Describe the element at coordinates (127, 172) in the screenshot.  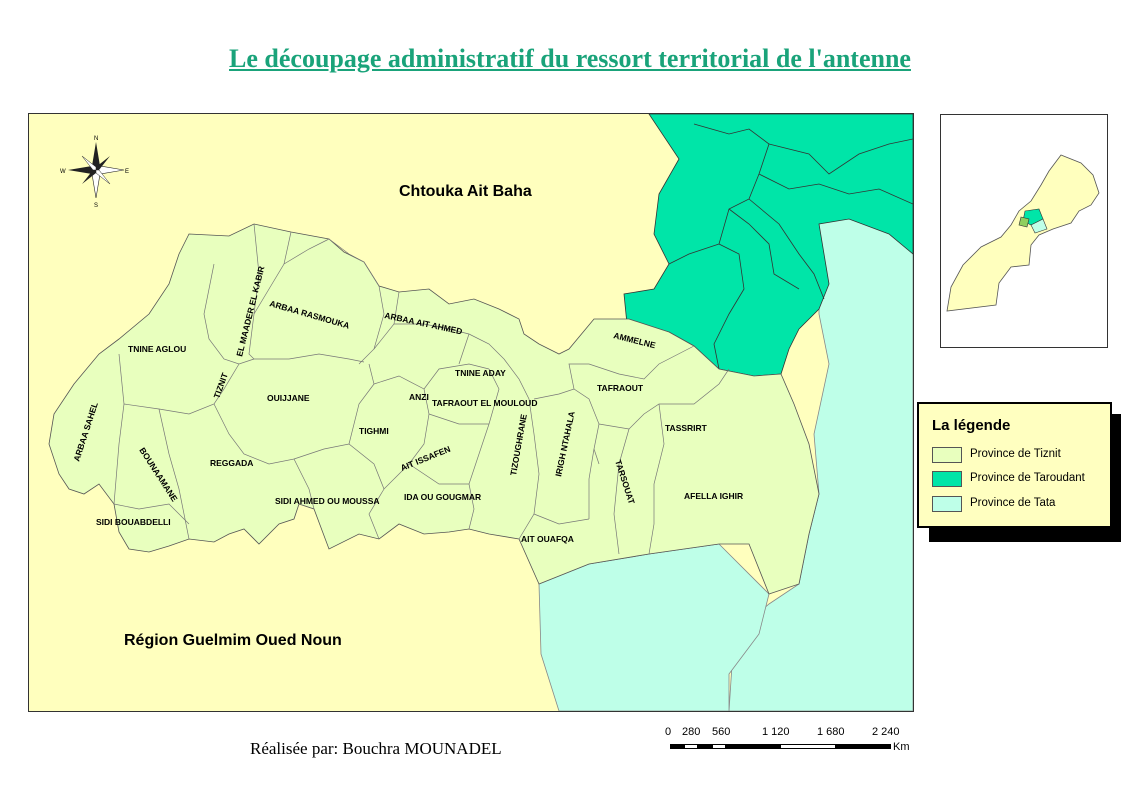
I see `compass-e: E` at that location.